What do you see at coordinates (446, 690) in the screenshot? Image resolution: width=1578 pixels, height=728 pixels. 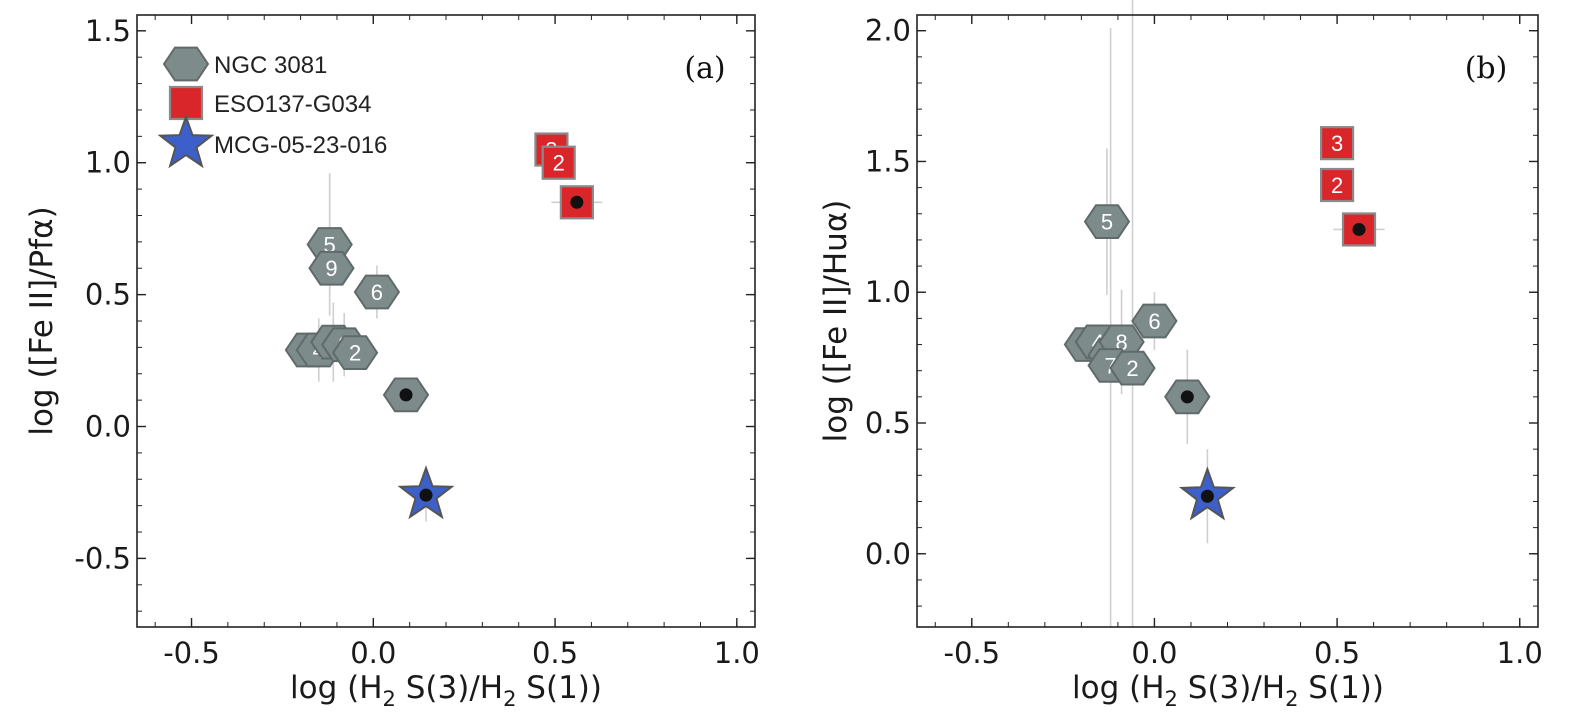 I see `panel-a-x-axis-label: log (H2 S(3)/H2 S(1))` at bounding box center [446, 690].